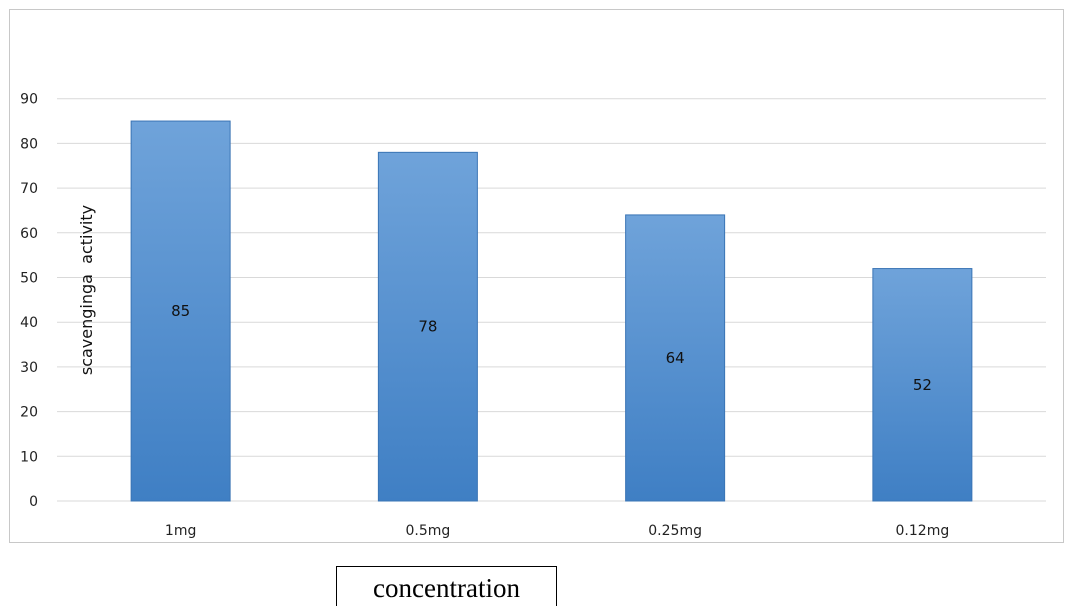  What do you see at coordinates (29, 189) in the screenshot?
I see `y-tick-label: 70` at bounding box center [29, 189].